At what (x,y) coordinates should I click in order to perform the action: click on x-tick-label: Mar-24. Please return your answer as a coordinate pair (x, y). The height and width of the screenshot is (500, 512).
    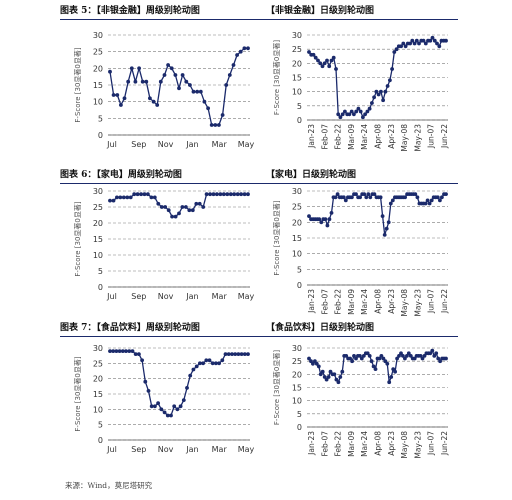
    Looking at the image, I should click on (364, 444).